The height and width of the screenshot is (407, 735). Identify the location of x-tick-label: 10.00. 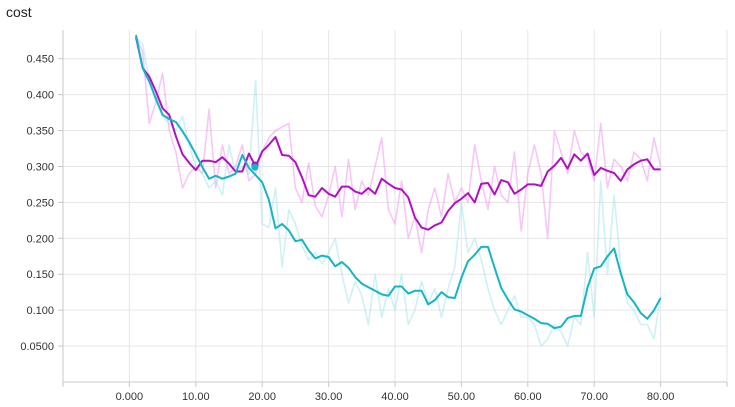
(196, 397).